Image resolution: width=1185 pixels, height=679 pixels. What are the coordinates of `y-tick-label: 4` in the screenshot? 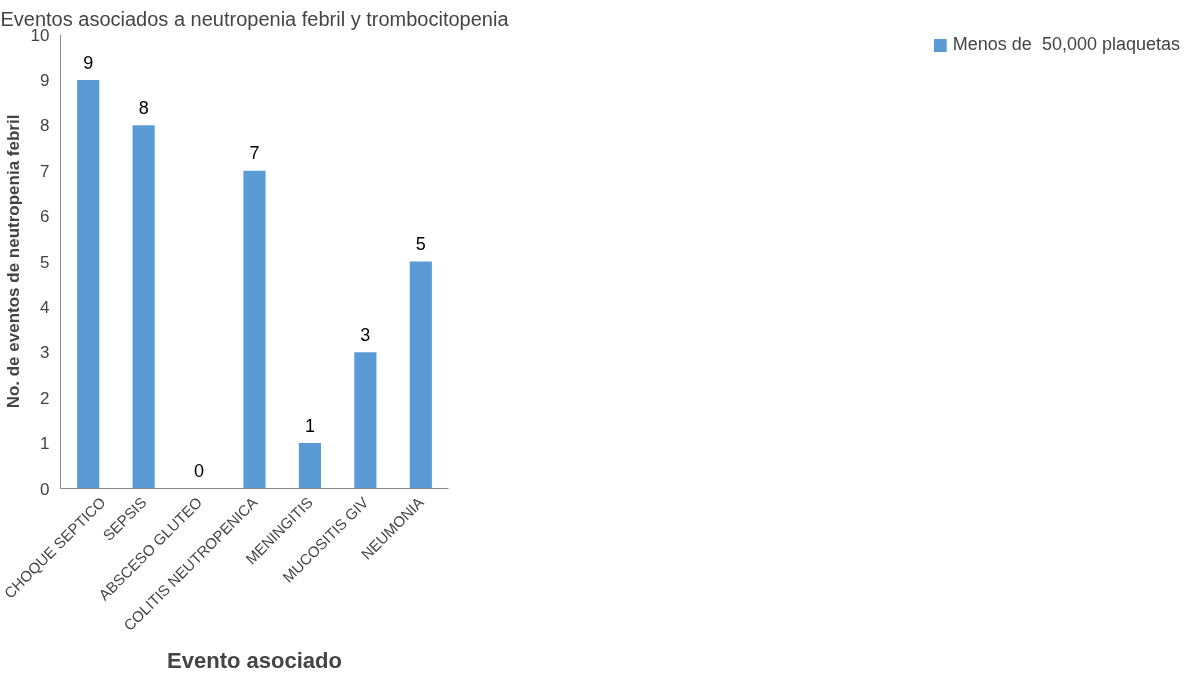 It's located at (45, 307).